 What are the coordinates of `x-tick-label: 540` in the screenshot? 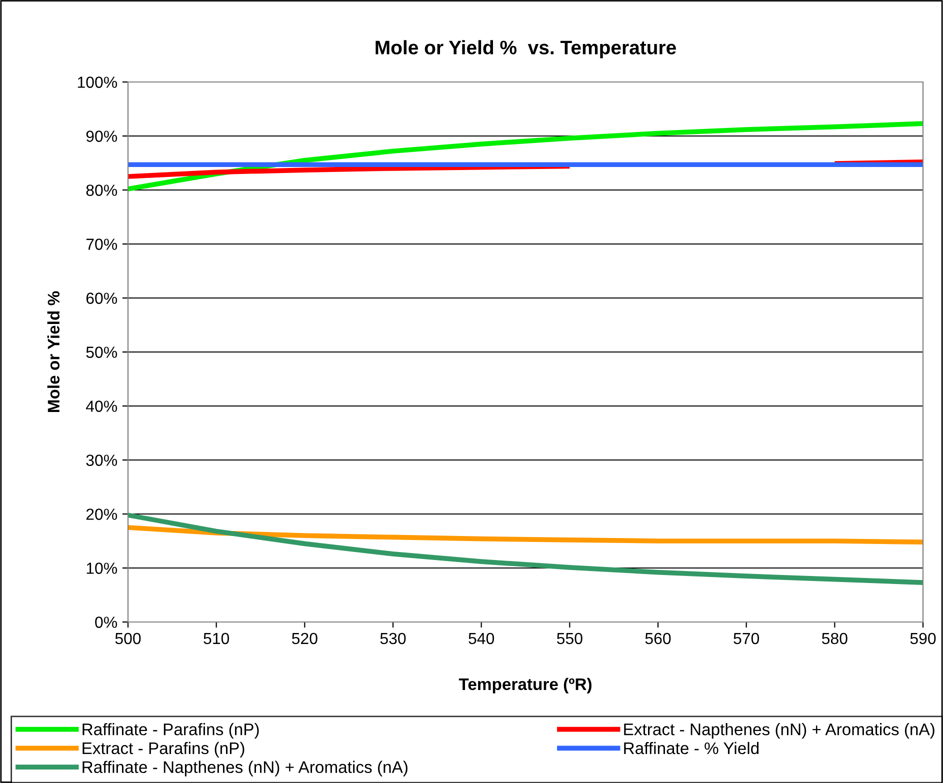 It's located at (481, 638).